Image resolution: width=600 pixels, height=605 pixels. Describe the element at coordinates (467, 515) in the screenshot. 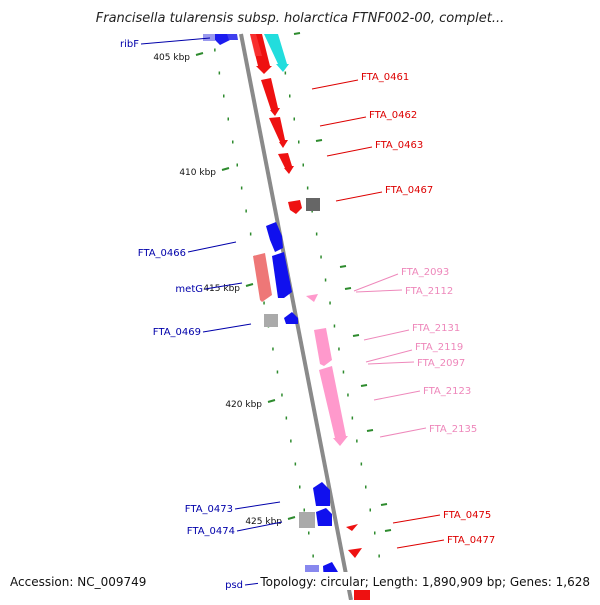

I see `svg-text: FTA_0475` at that location.